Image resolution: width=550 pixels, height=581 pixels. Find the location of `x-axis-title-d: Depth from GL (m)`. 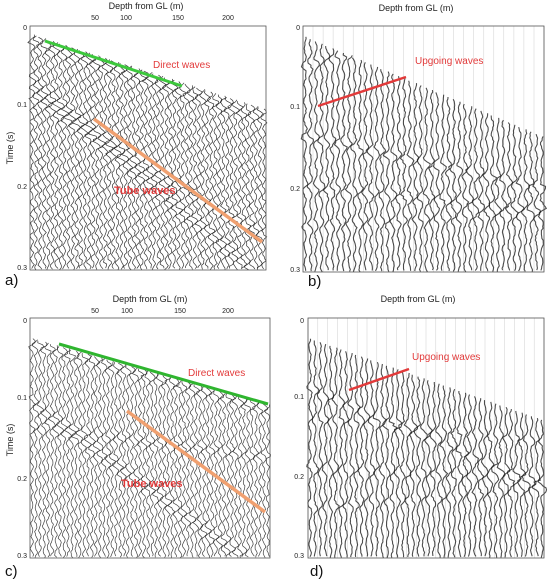

x-axis-title-d: Depth from GL (m) is located at coordinates (418, 299).